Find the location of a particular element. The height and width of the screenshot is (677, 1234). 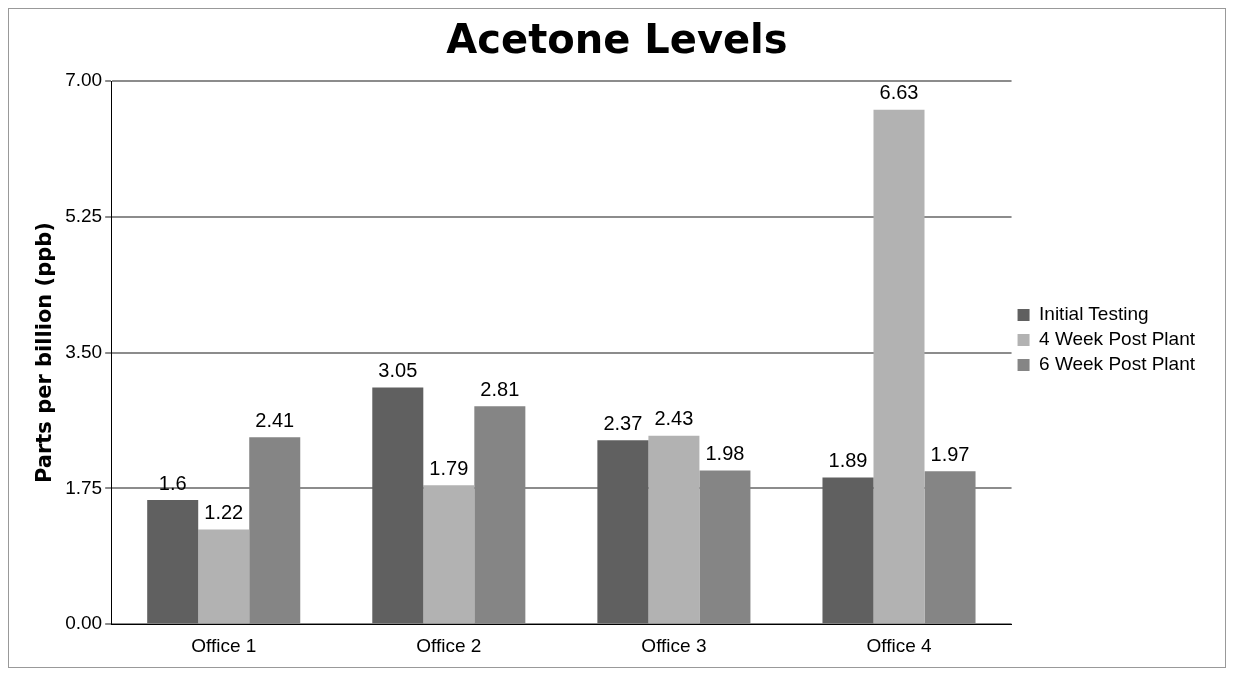

y-tick-label: 1.75 is located at coordinates (84, 487).